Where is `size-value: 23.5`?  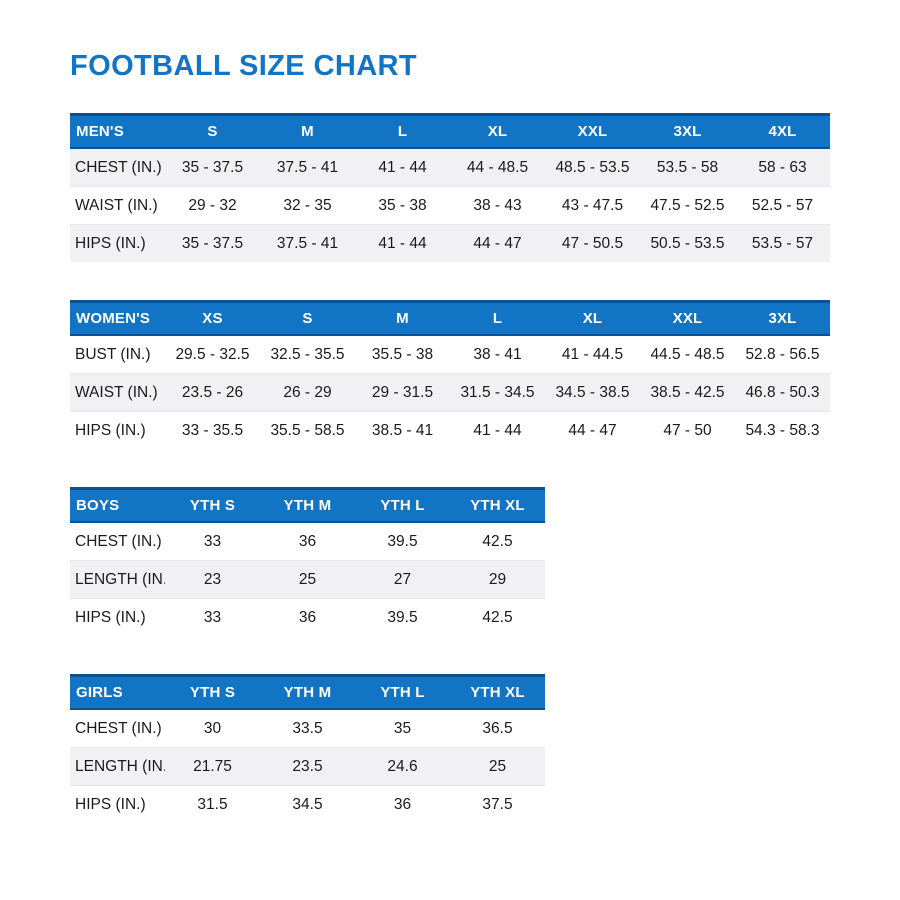 size-value: 23.5 is located at coordinates (307, 766).